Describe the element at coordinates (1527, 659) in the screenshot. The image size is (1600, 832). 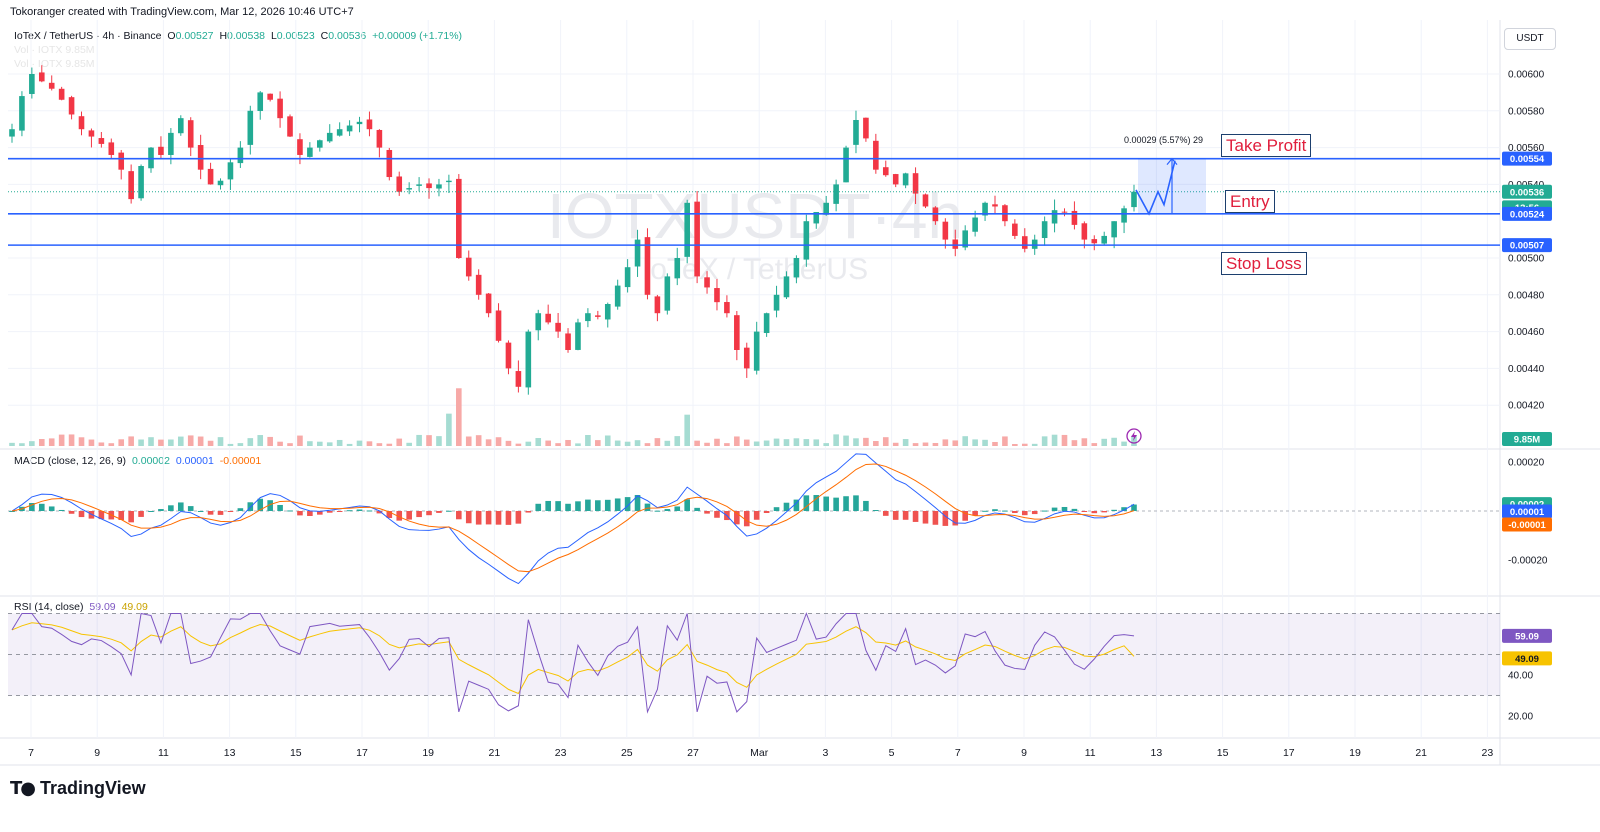
I see `rsi-badge: 49.09` at that location.